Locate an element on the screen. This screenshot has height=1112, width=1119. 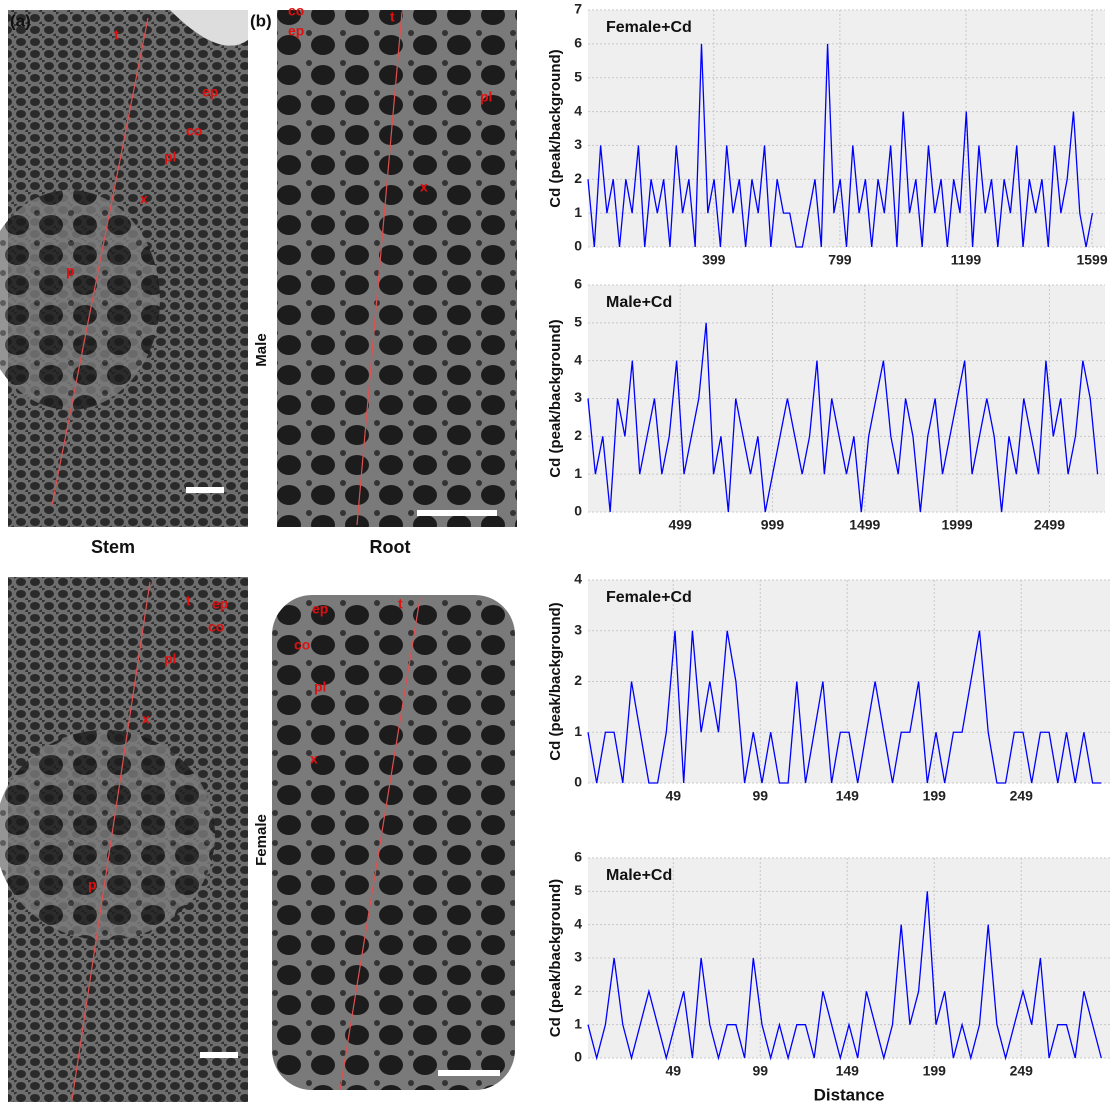
x-axis-label: Distance is located at coordinates (849, 1094).